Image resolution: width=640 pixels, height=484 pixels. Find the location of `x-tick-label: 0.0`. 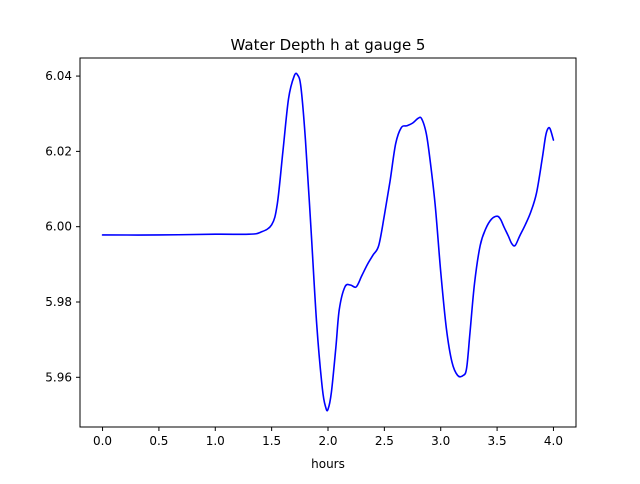

x-tick-label: 0.0 is located at coordinates (102, 441).